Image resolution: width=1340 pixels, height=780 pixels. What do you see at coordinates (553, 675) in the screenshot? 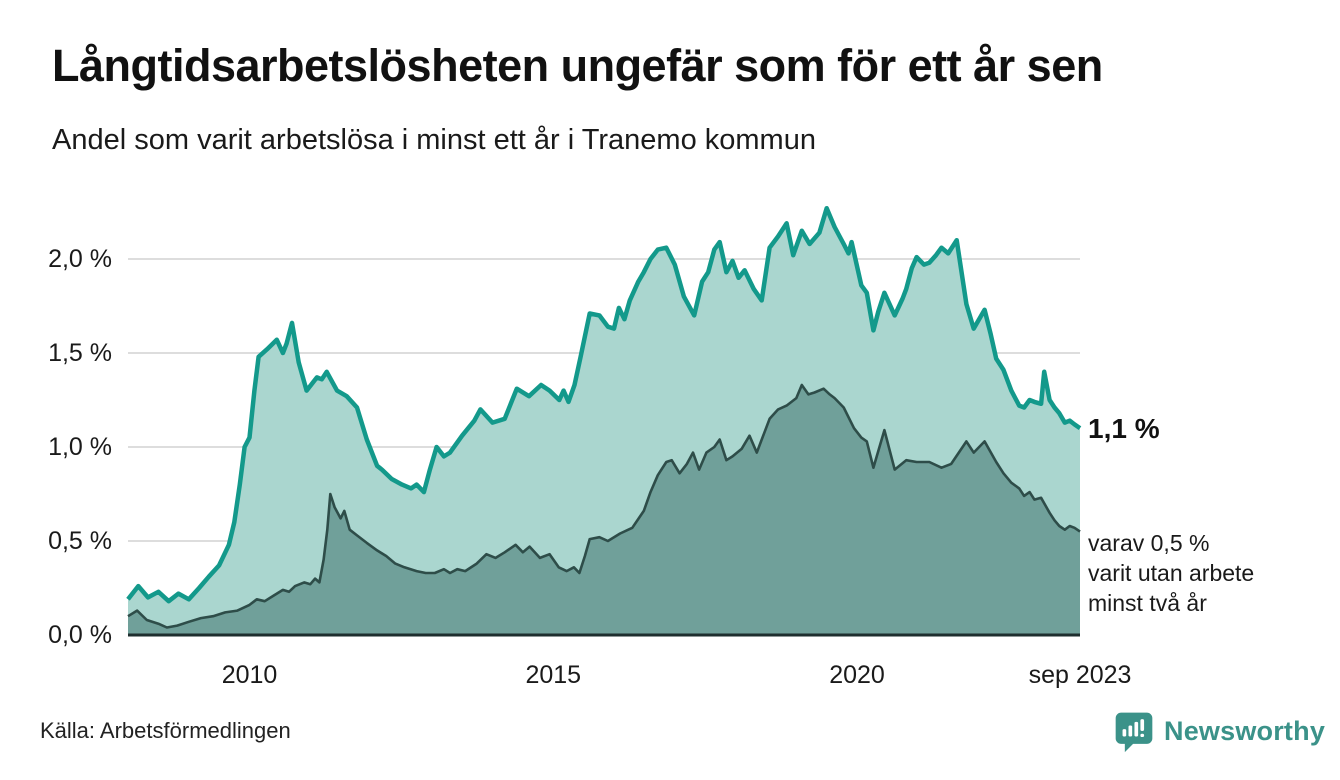
I see `x-tick-label: 2015` at bounding box center [553, 675].